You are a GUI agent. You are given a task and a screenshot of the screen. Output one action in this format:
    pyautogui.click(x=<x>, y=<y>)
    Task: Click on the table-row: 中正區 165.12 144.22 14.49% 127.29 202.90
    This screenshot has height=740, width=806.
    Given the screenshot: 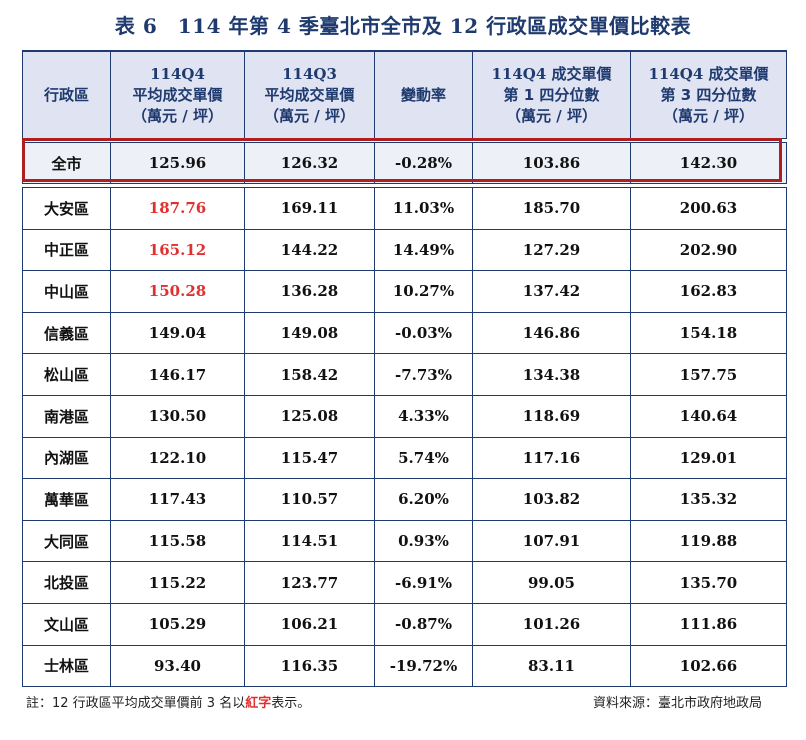 What is the action you would take?
    pyautogui.click(x=404, y=250)
    